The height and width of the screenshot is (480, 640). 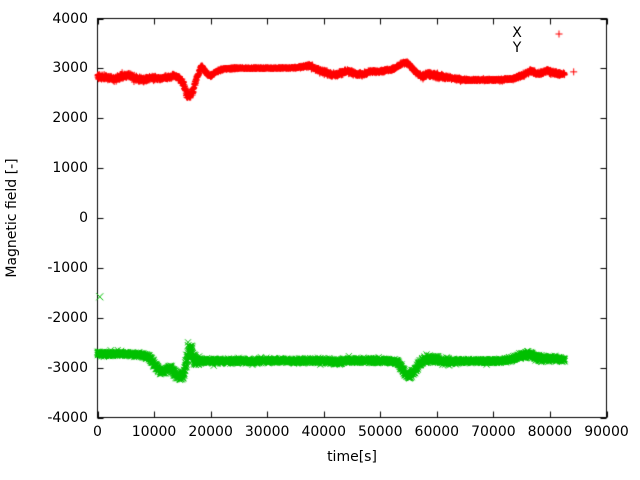 I want to click on y-tick-label: -4000, so click(x=67, y=417).